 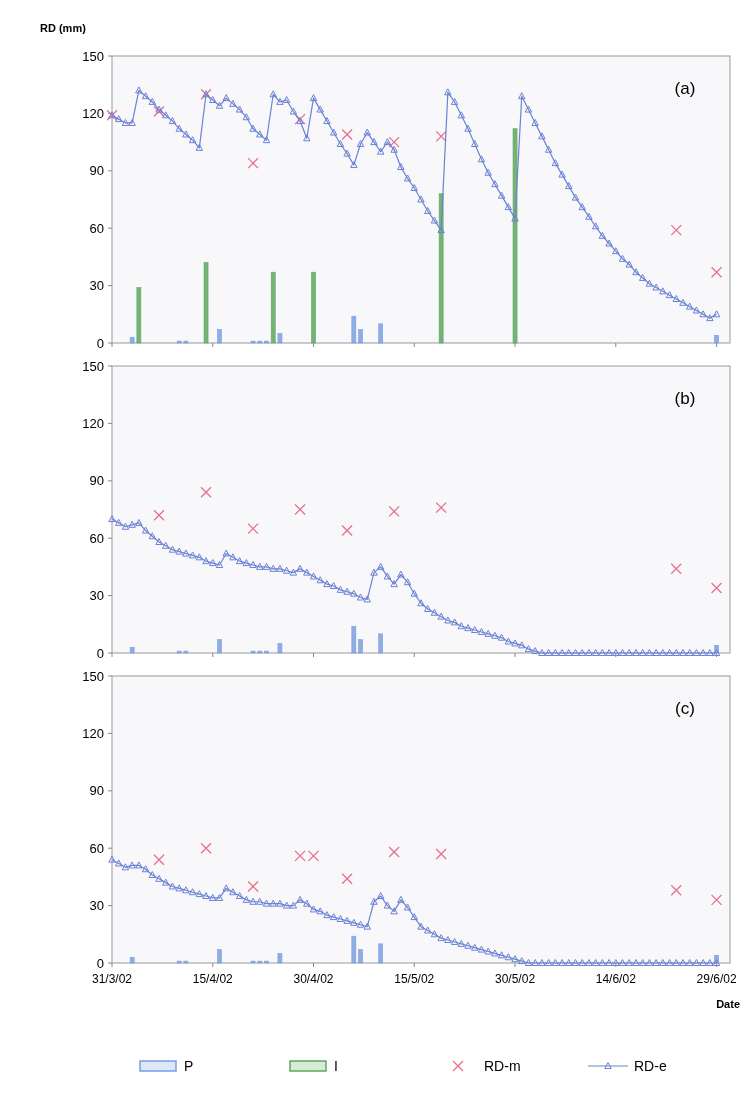 What do you see at coordinates (213, 979) in the screenshot?
I see `x-tick-label: 15/4/02` at bounding box center [213, 979].